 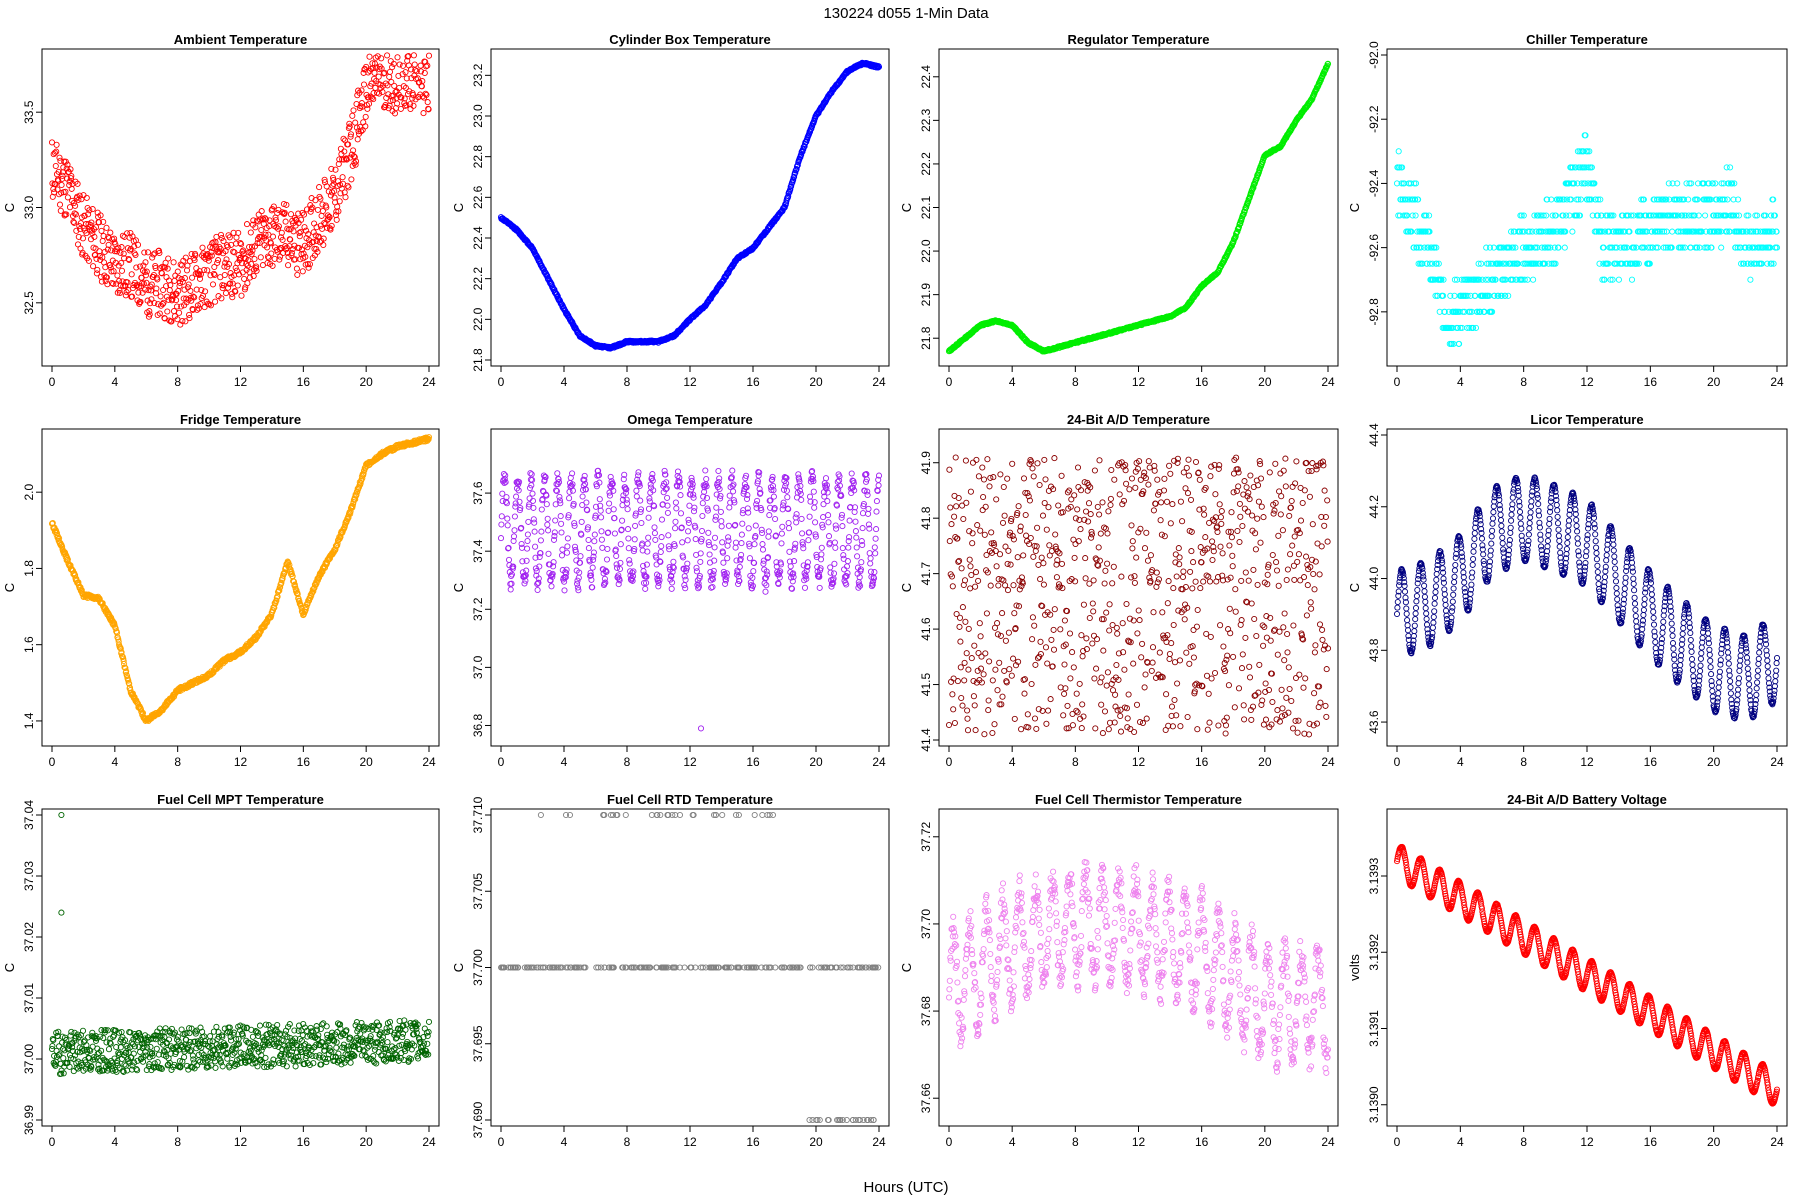 What do you see at coordinates (9, 207) in the screenshot?
I see `y-axis-label: C` at bounding box center [9, 207].